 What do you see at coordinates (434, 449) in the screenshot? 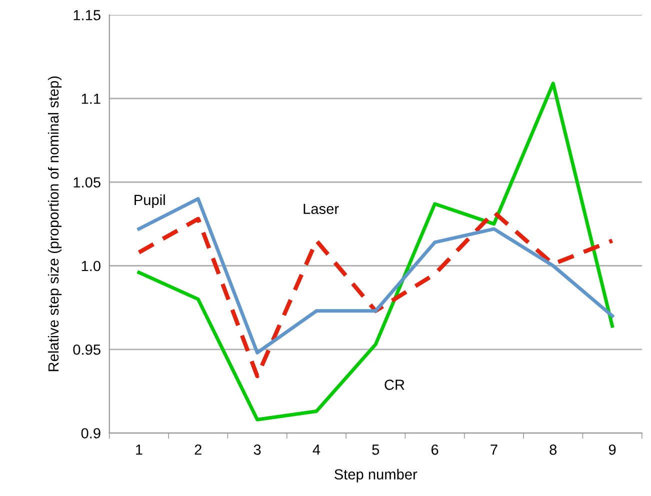
I see `x-tick-label: 6` at bounding box center [434, 449].